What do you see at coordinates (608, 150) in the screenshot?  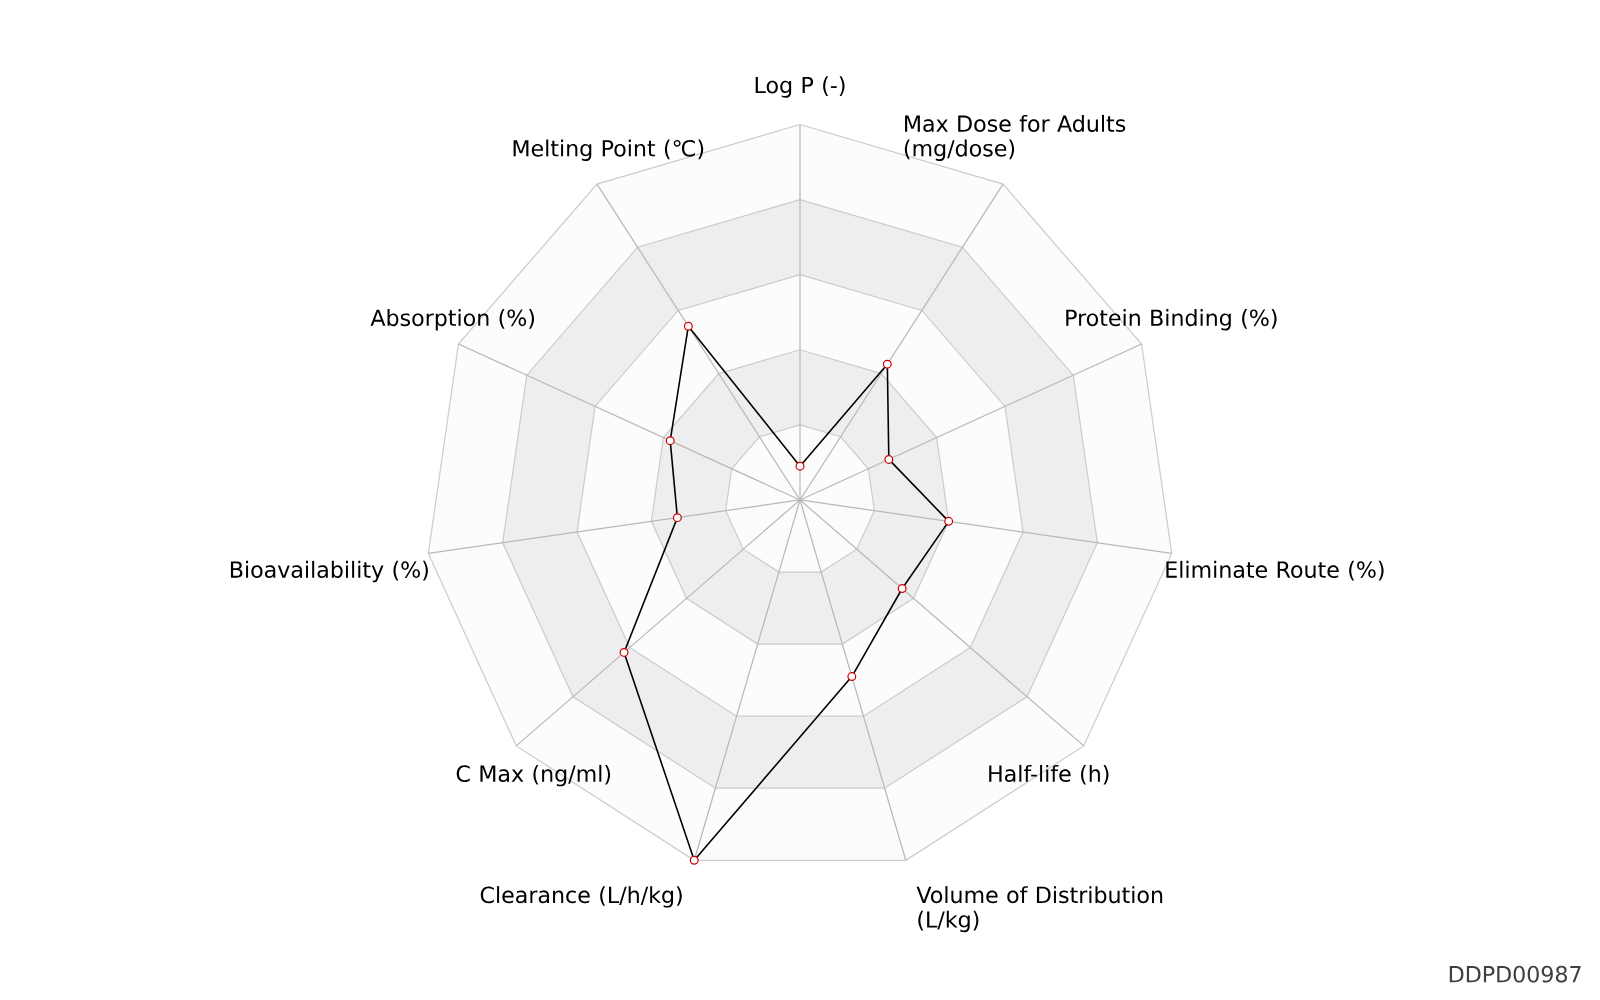 I see `spoke-label: Melting Point (℃)` at bounding box center [608, 150].